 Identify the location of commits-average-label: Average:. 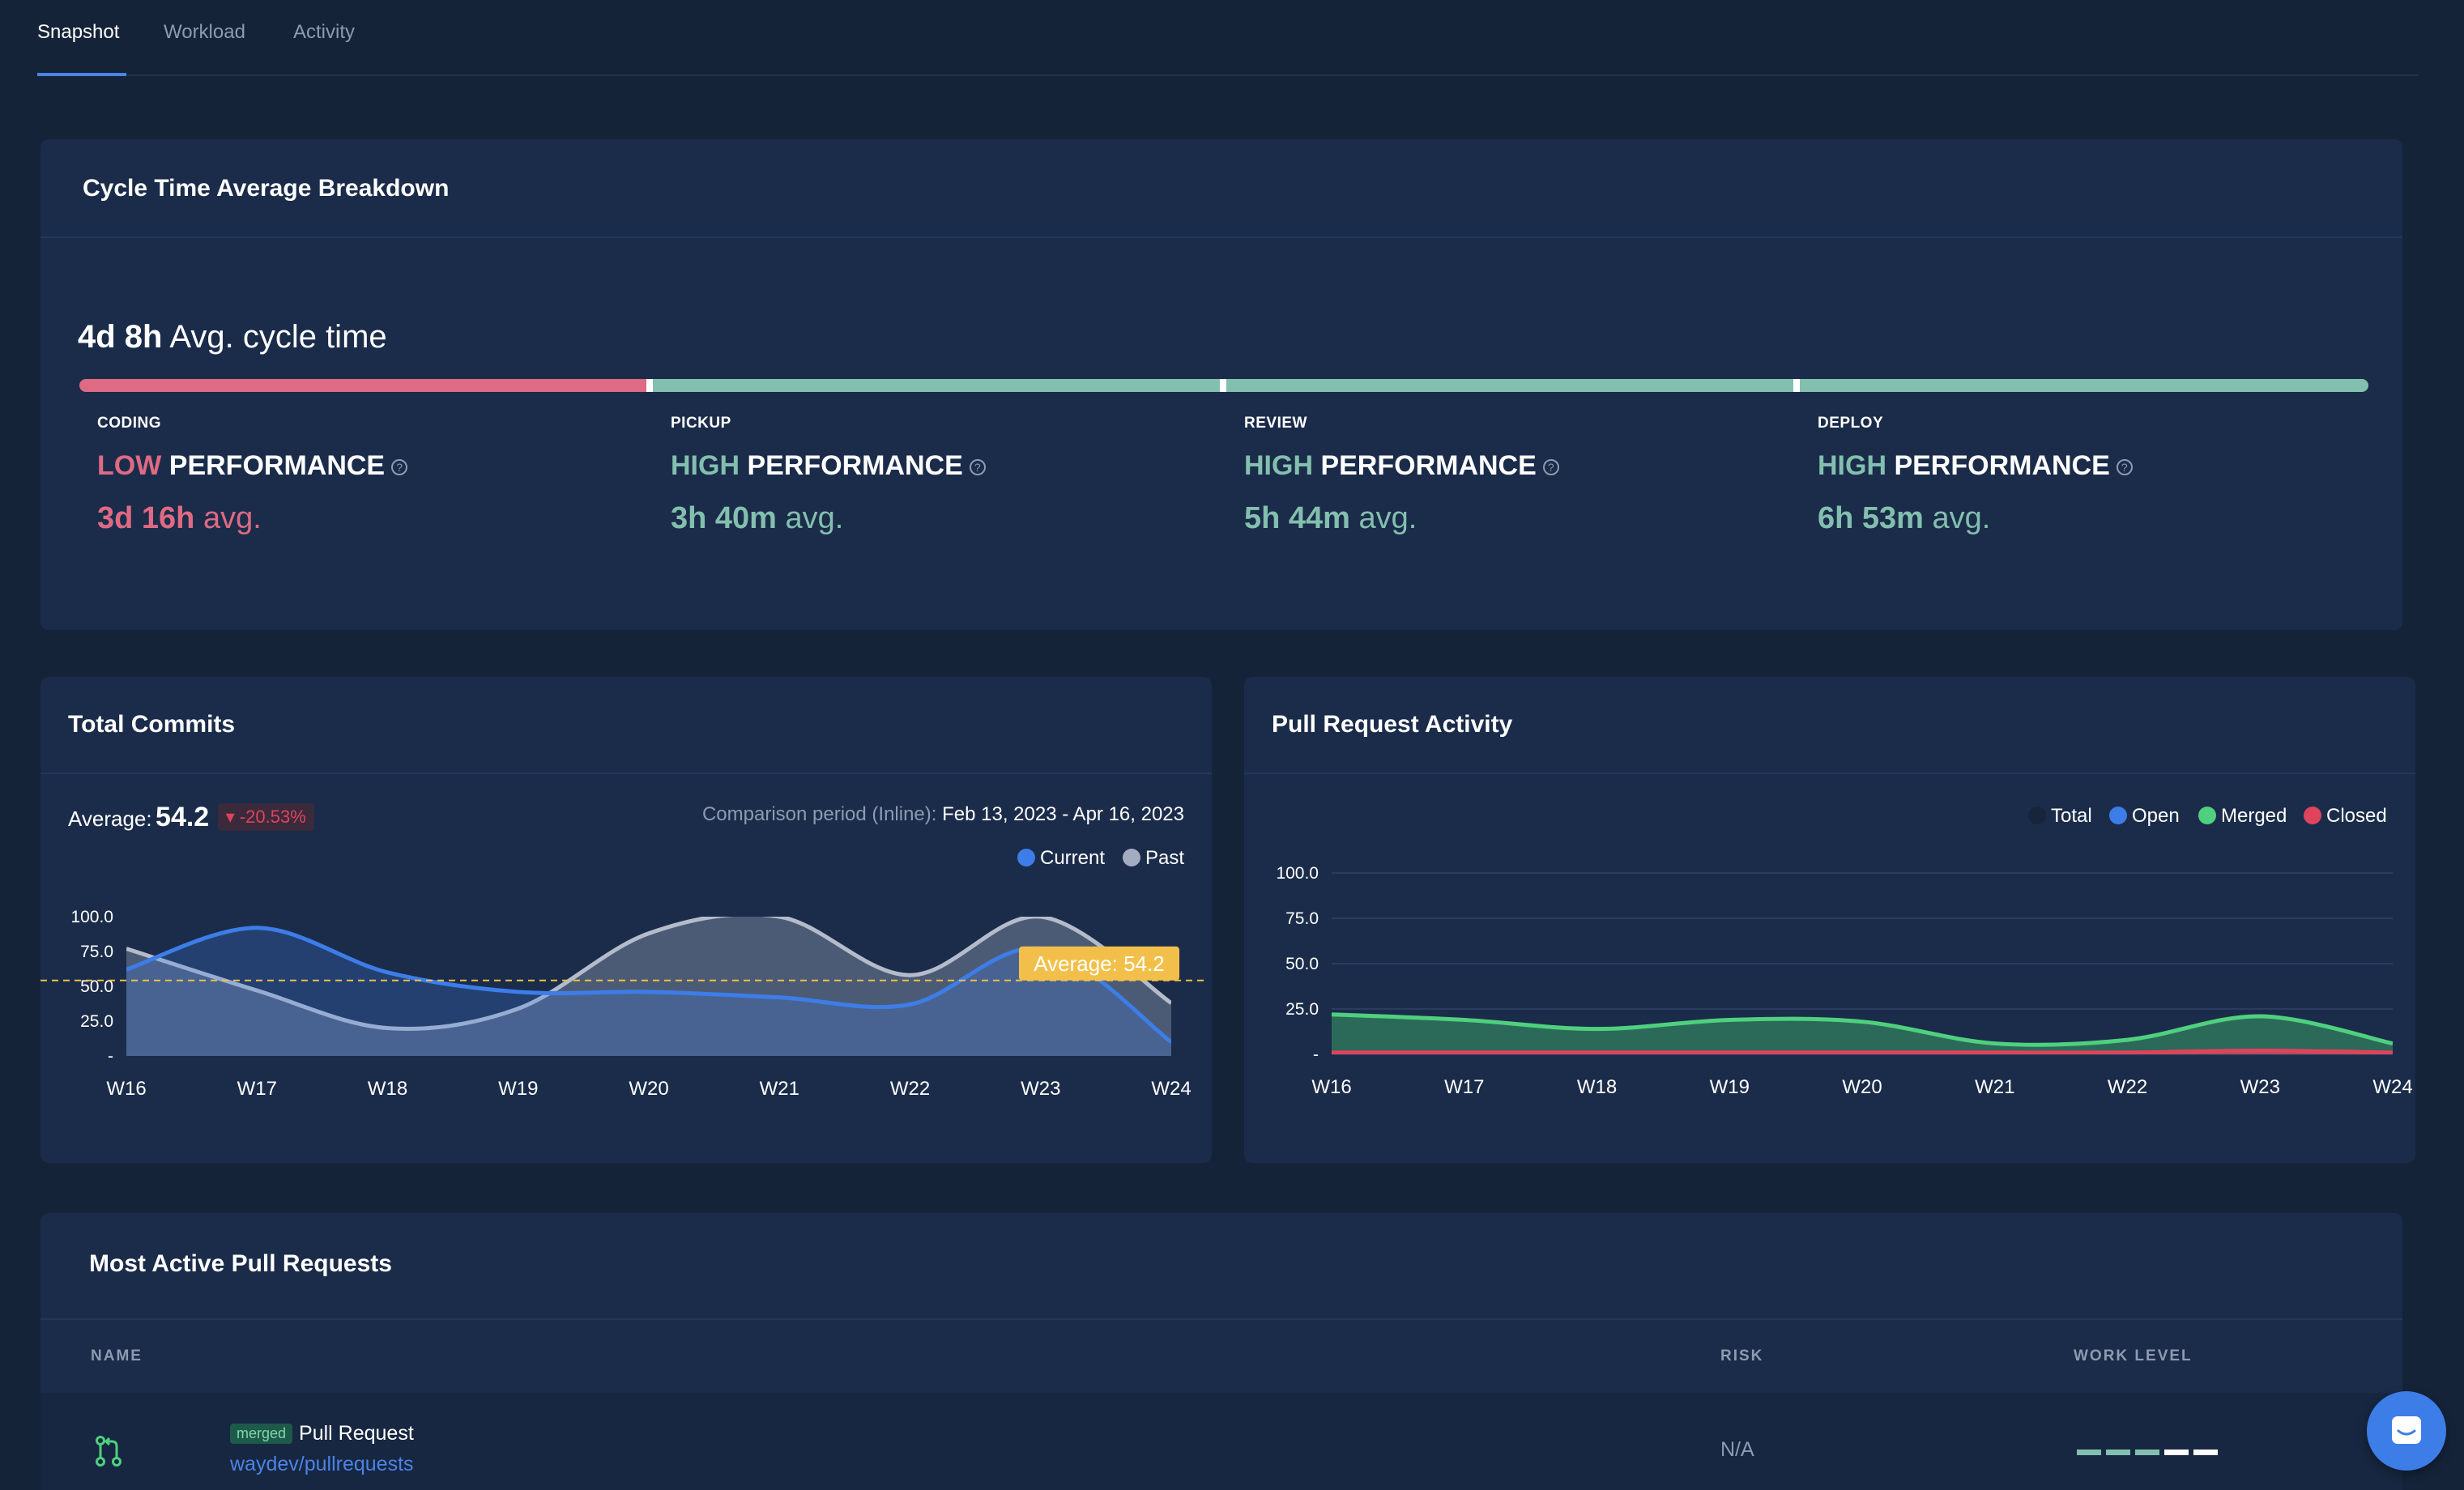
(110, 819).